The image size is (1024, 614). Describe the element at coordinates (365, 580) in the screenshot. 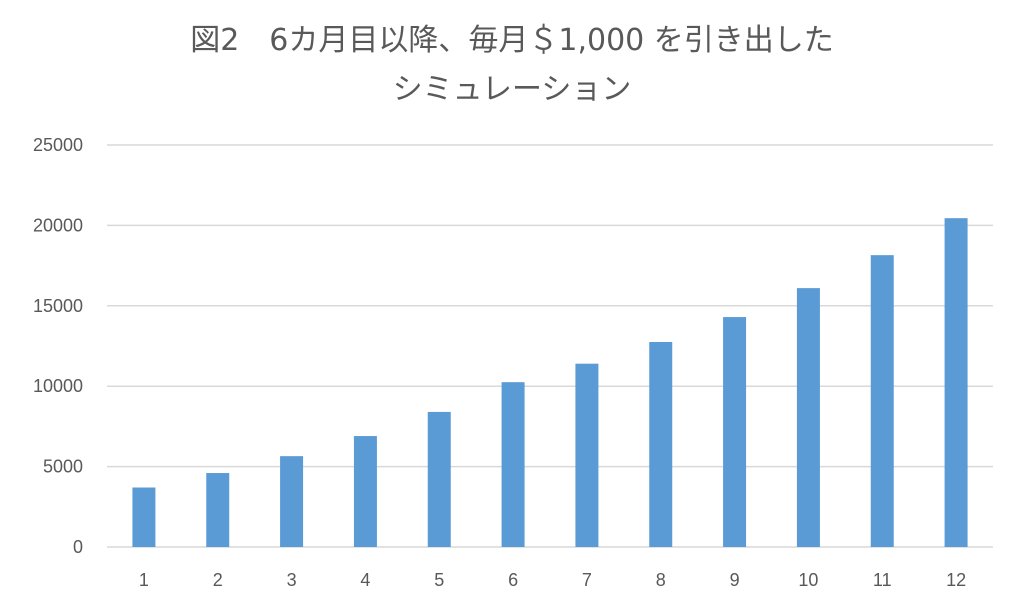

I see `x-tick-label: 4` at that location.